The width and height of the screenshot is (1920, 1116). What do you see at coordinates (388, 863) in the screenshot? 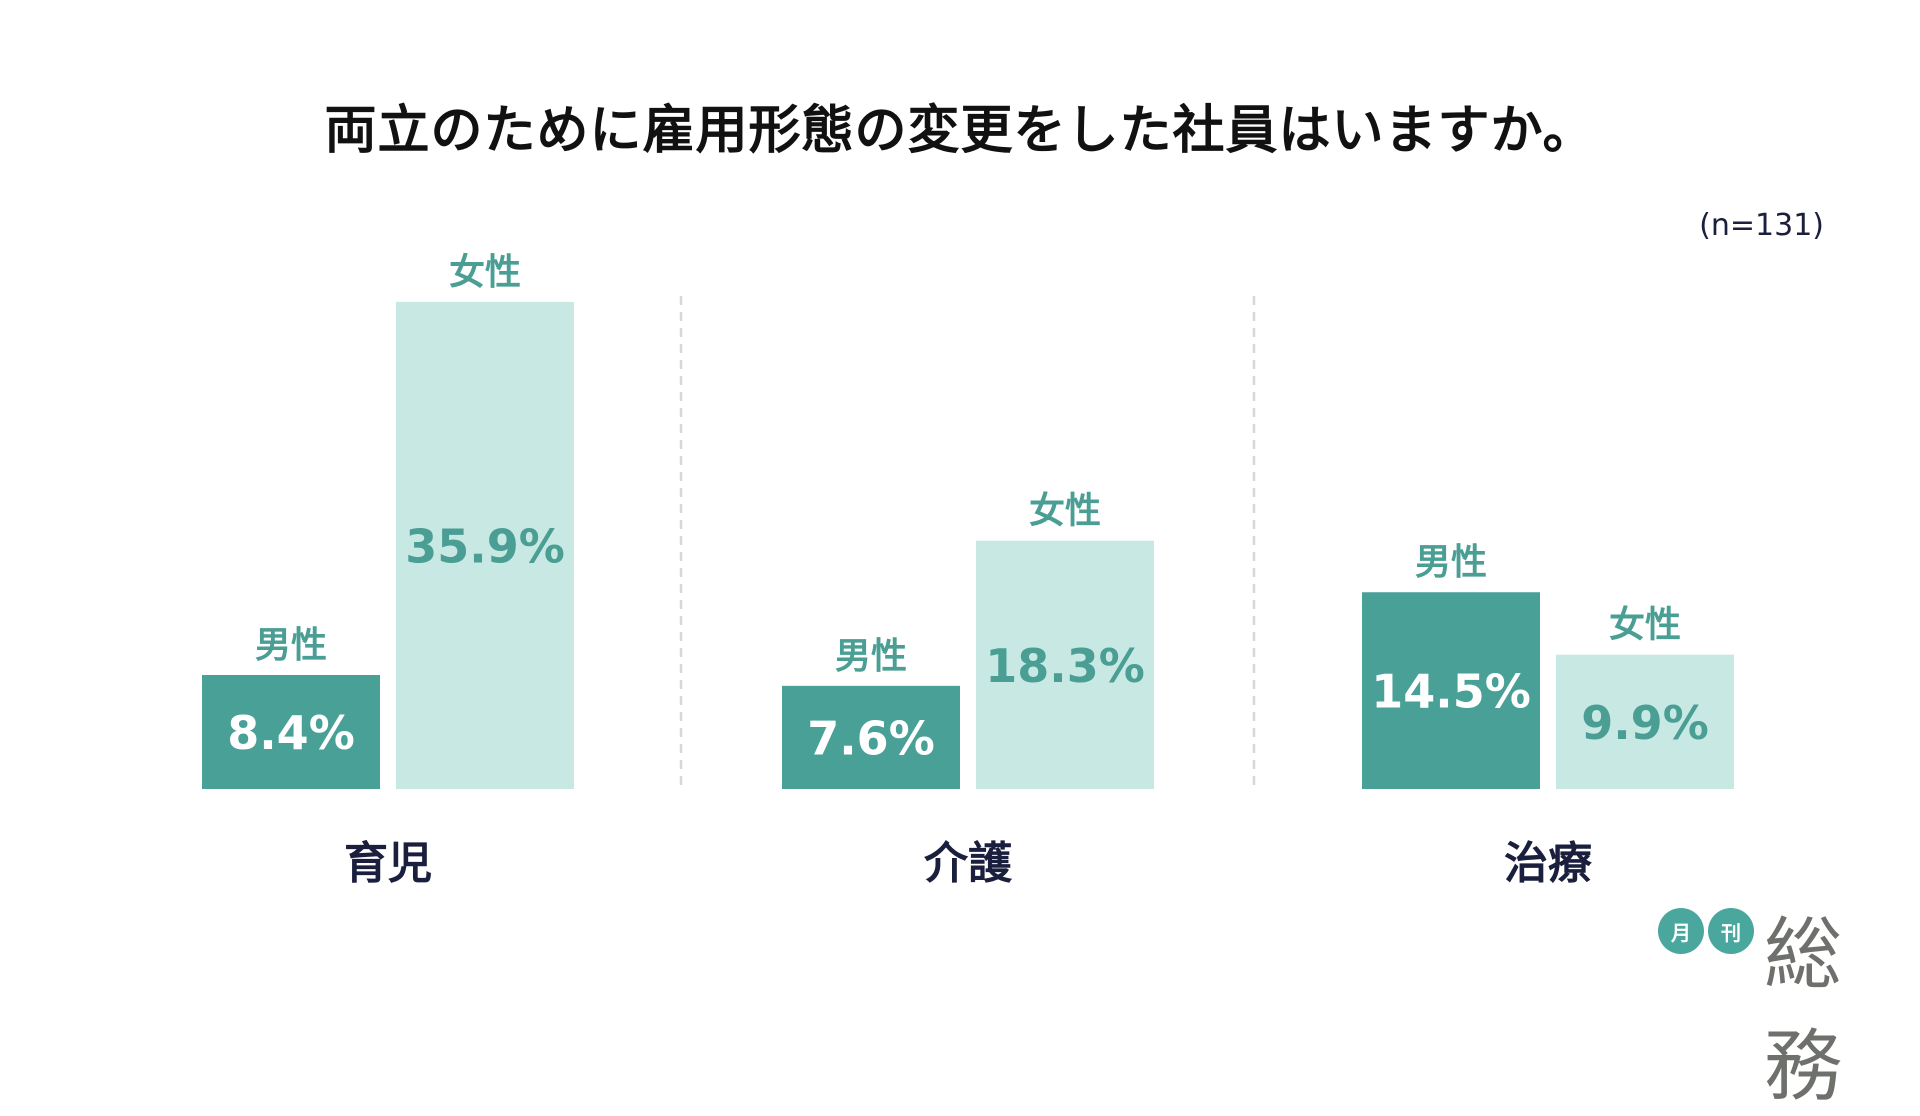
I see `category-label: 育児` at bounding box center [388, 863].